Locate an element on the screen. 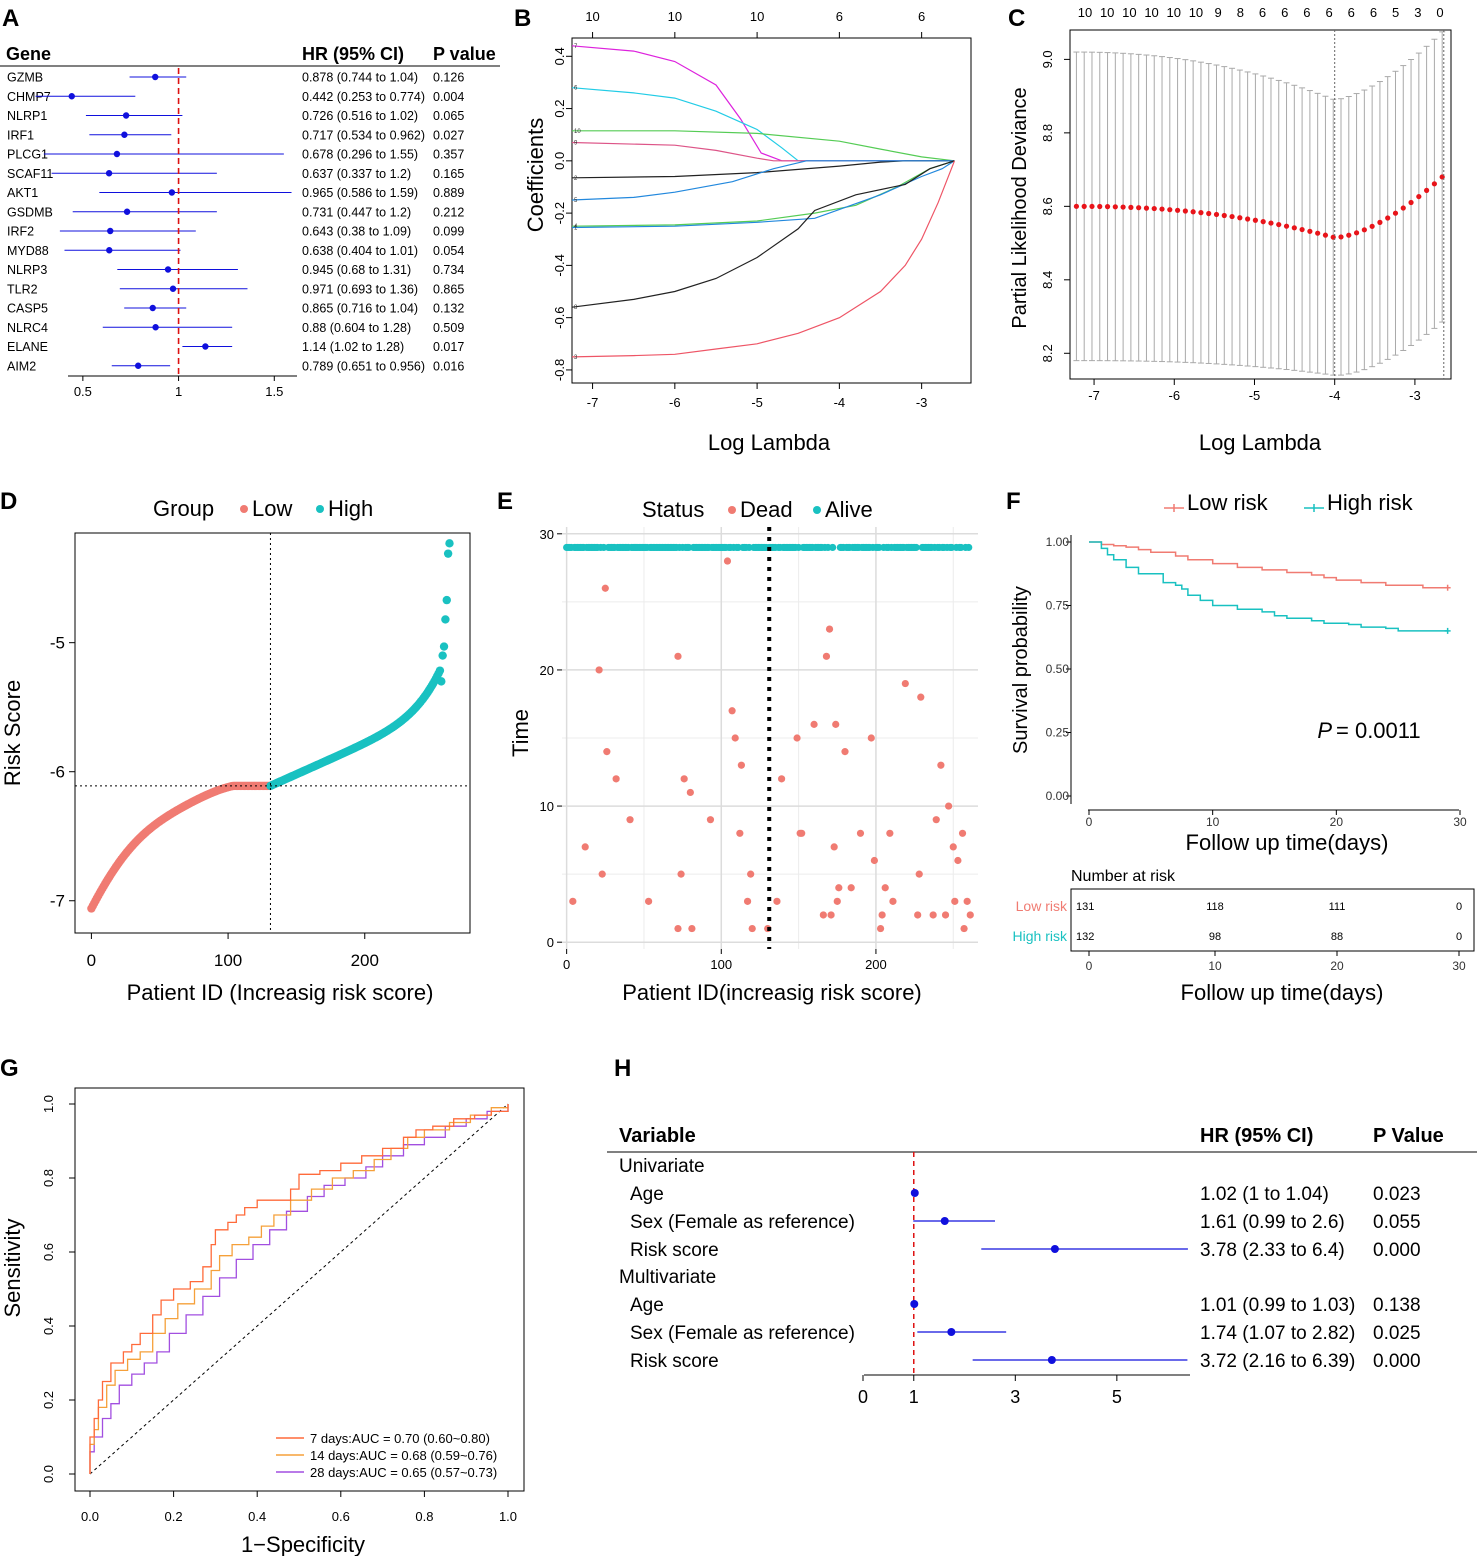 The height and width of the screenshot is (1556, 1477). hr-text: 0.865 (0.716 to 1.04) is located at coordinates (360, 309).